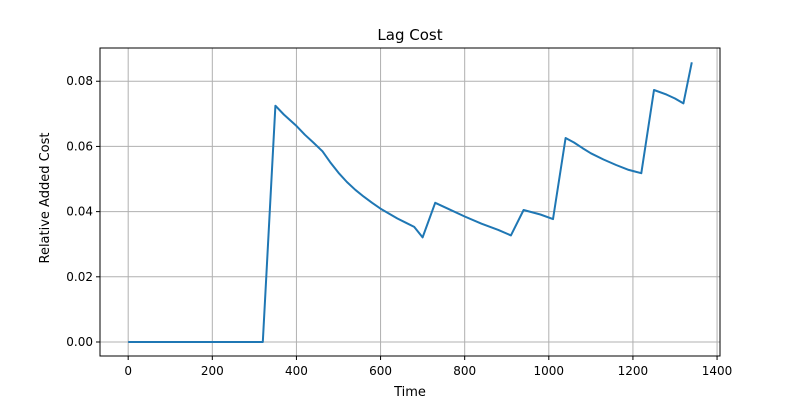 The width and height of the screenshot is (800, 400). Describe the element at coordinates (79, 146) in the screenshot. I see `y-tick-label: 0.06` at that location.